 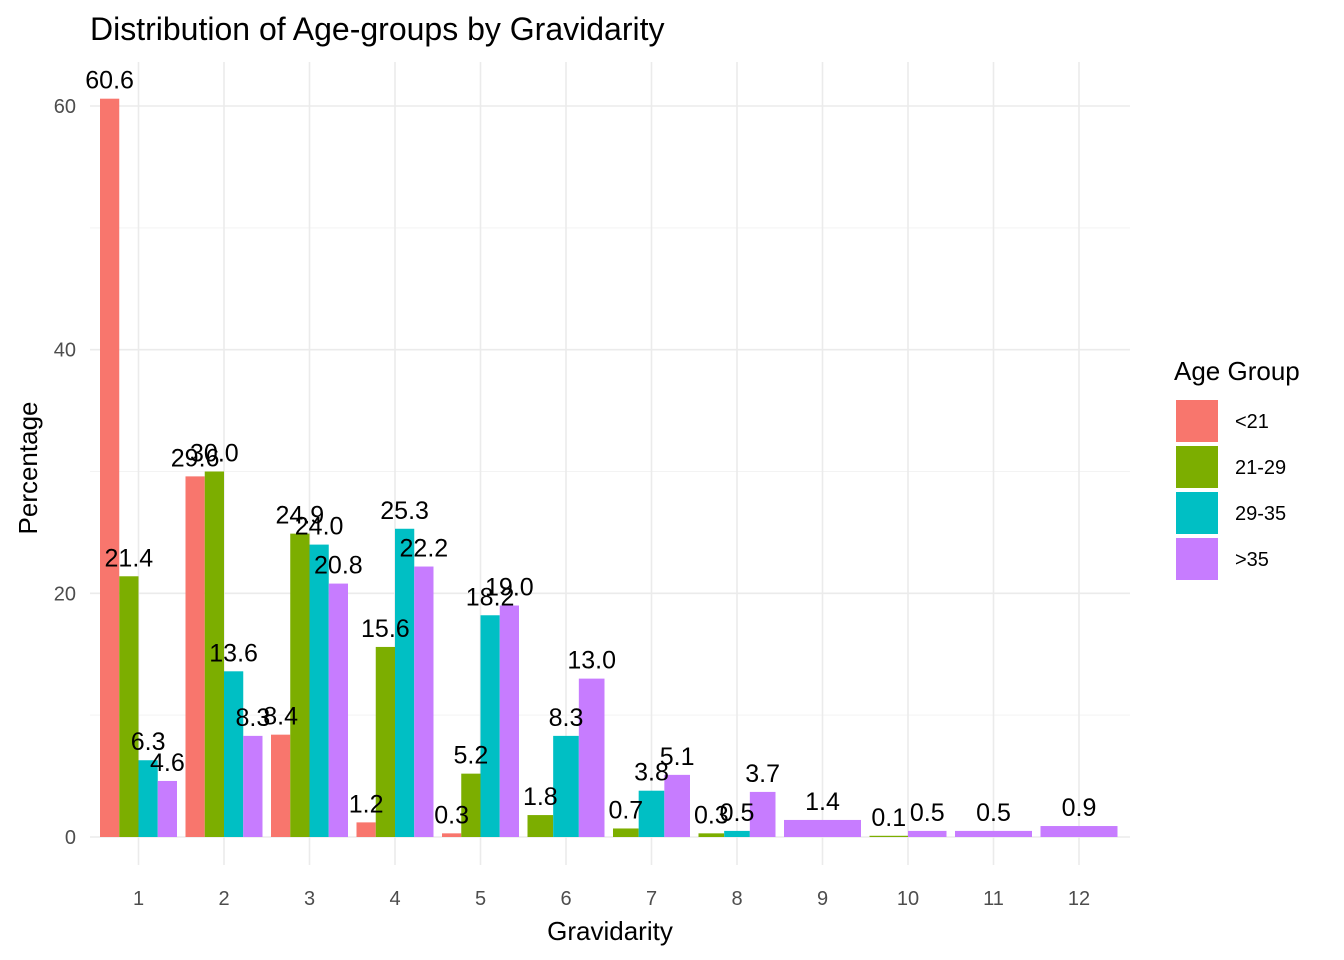 I want to click on data-label: 1.8, so click(x=540, y=797).